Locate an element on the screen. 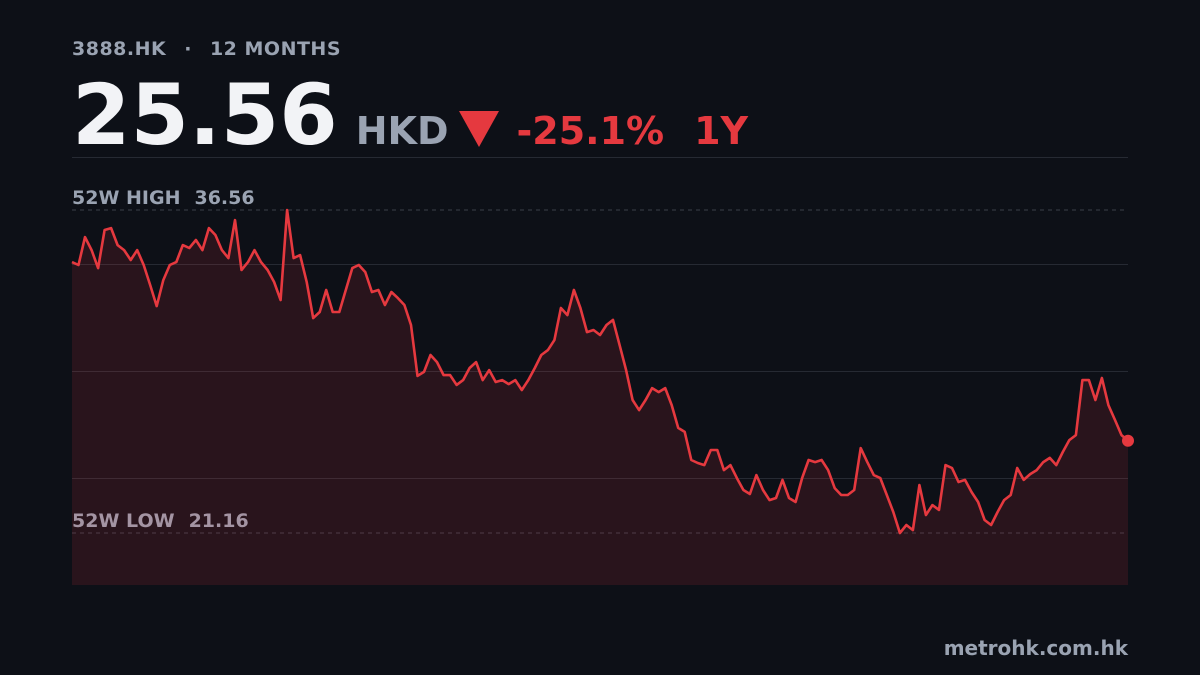  extreme-label: 52W LOW is located at coordinates (123, 521).